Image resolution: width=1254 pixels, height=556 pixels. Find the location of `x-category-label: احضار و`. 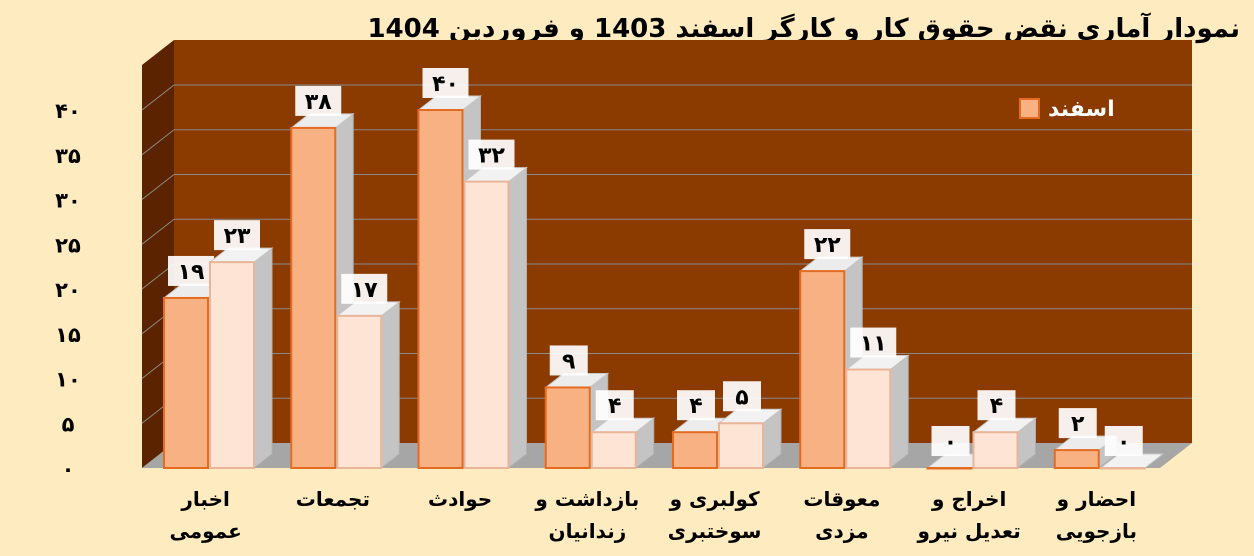

x-category-label: احضار و is located at coordinates (1096, 499).